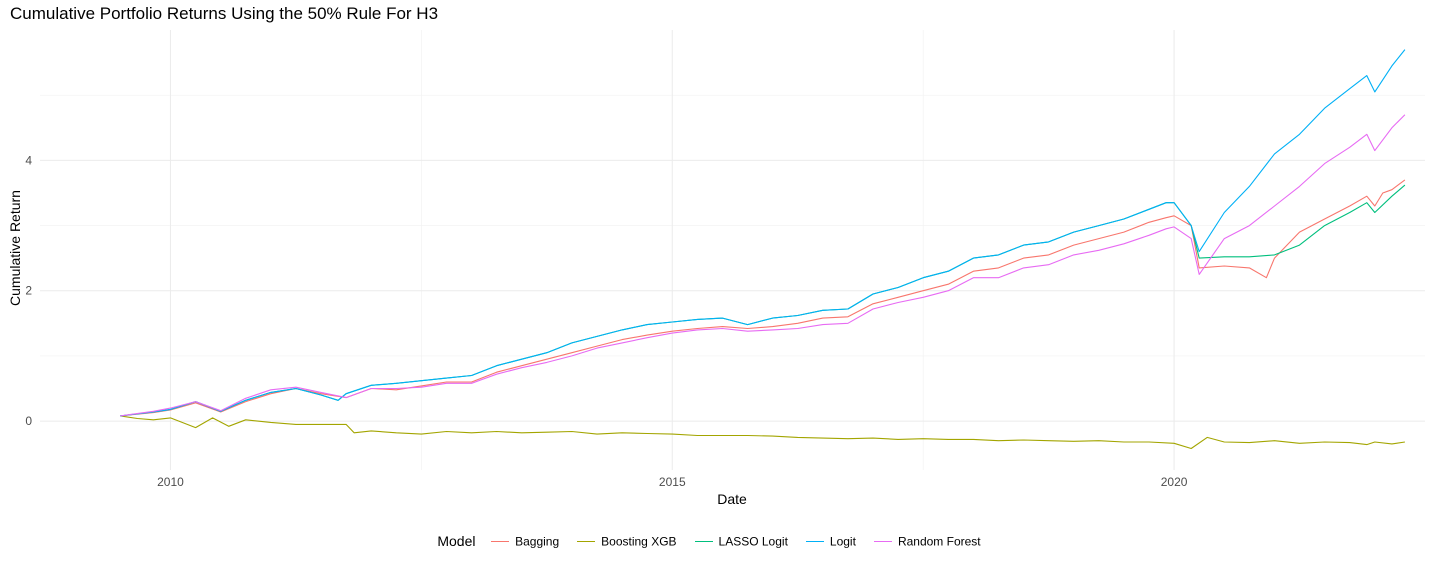  I want to click on legend-item-lasso-logit: LASSO Logit, so click(741, 541).